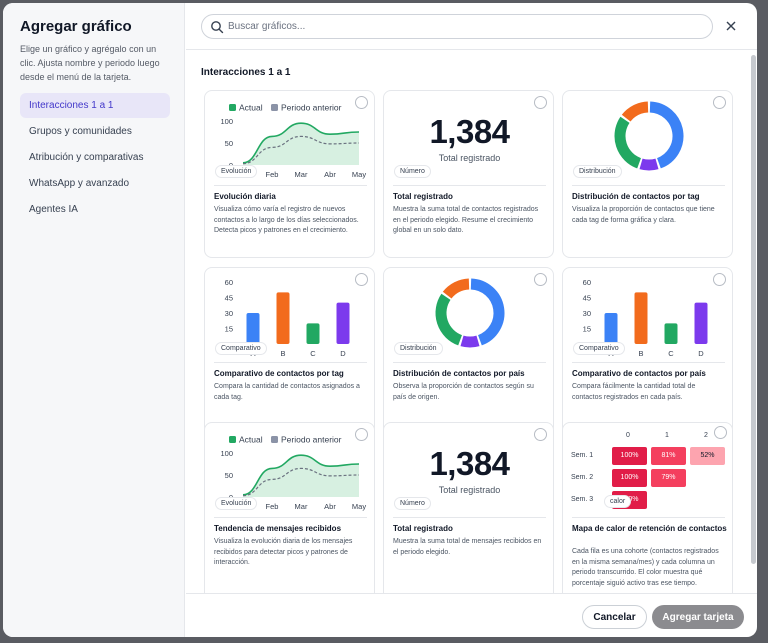 The width and height of the screenshot is (768, 643). What do you see at coordinates (471, 615) in the screenshot?
I see `dialog-footer: Cancelar Agregar tarjeta` at bounding box center [471, 615].